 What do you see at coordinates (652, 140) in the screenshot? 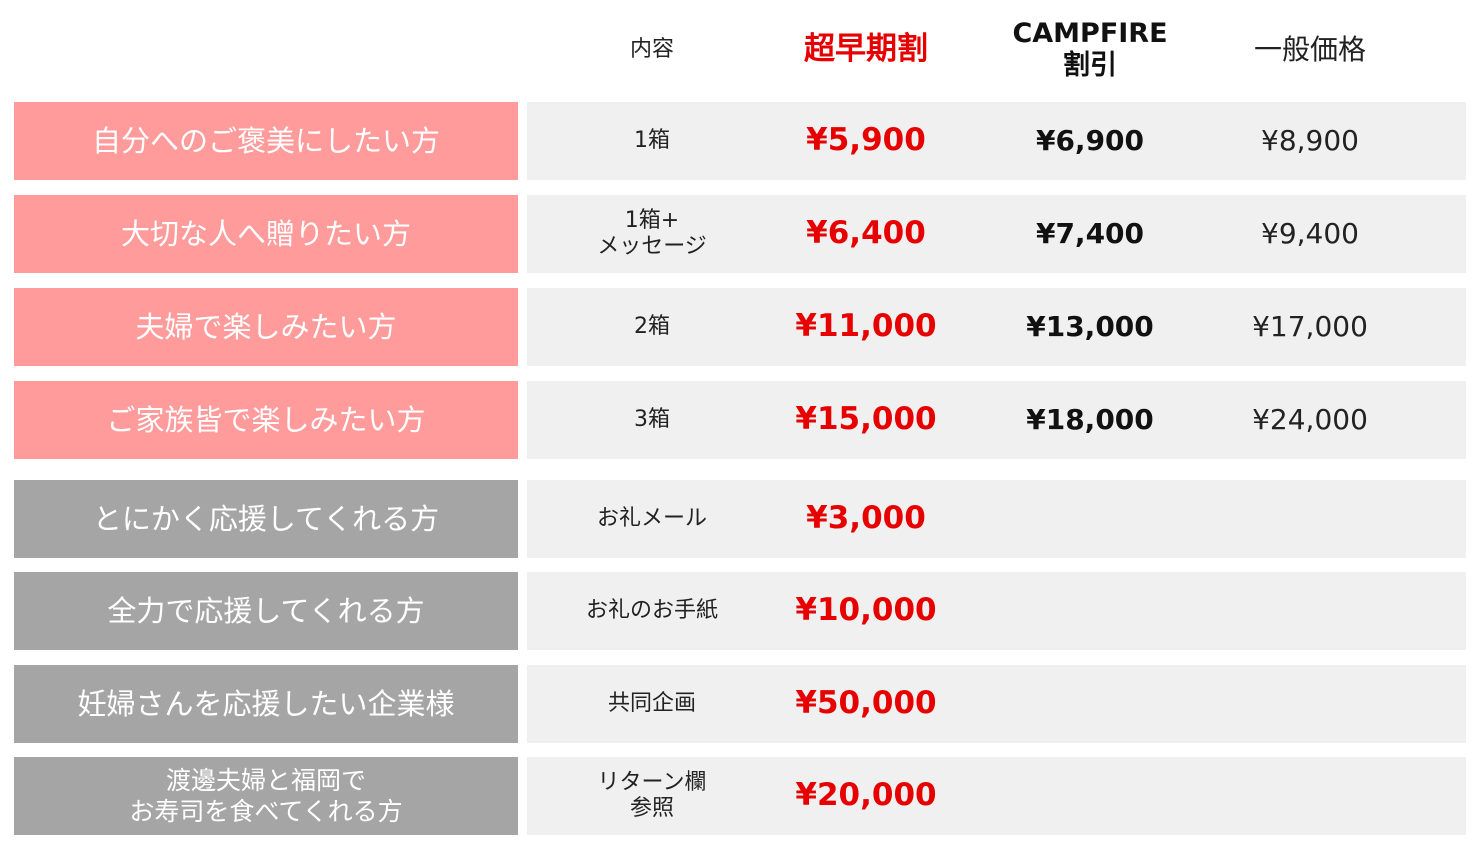
I see `content-cell: 1箱` at bounding box center [652, 140].